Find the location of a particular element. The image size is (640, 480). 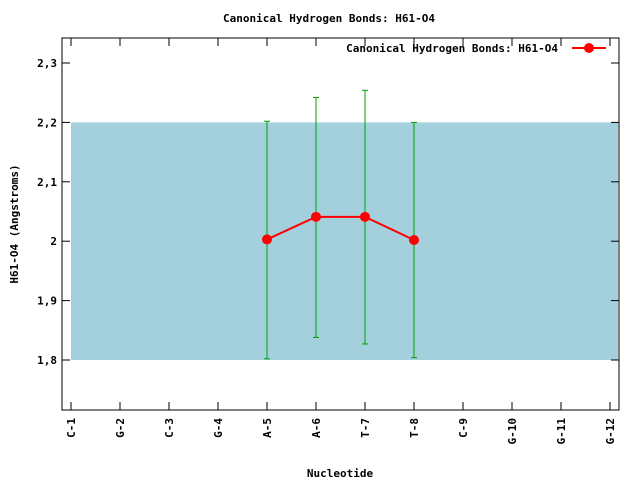

chart-title: Canonical Hydrogen Bonds: H61-O4 is located at coordinates (329, 18).